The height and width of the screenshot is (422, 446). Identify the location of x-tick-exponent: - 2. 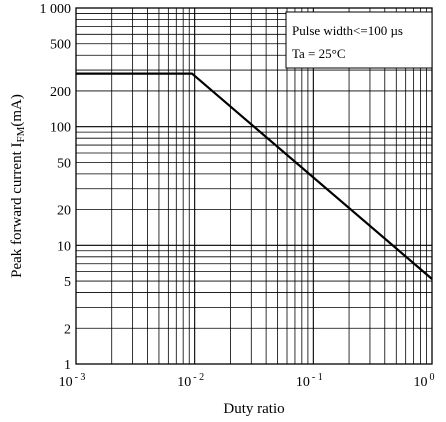
(198, 377).